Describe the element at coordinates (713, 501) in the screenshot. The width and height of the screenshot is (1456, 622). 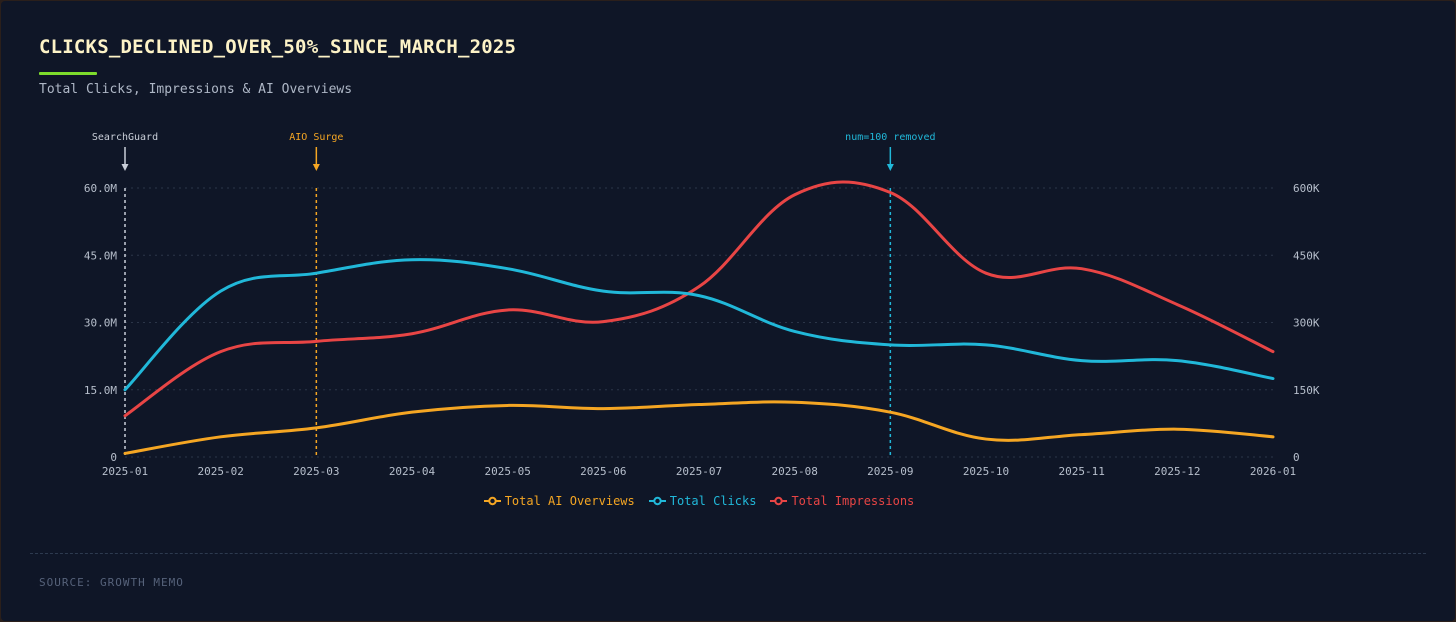
I see `legend-label: Total Clicks` at that location.